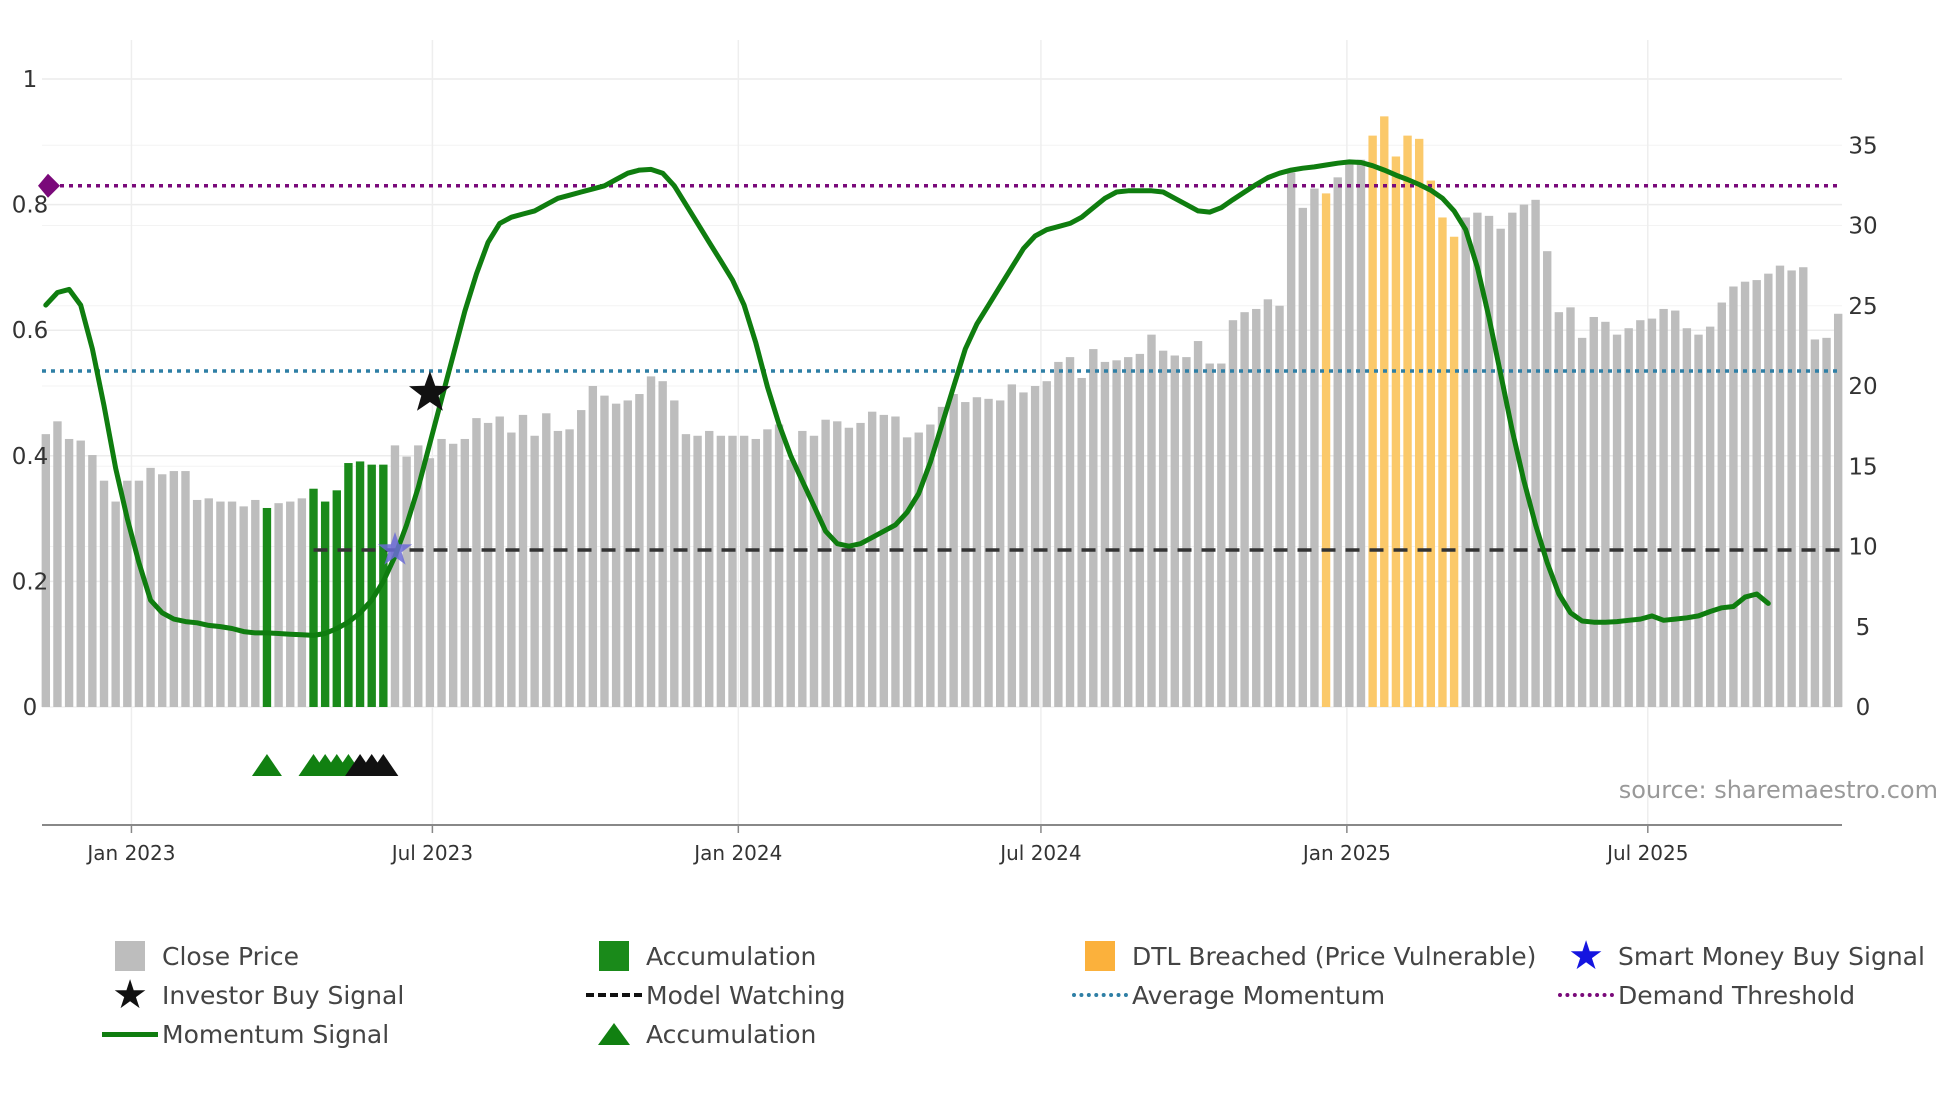  I want to click on legend-dash-line, so click(614, 995).